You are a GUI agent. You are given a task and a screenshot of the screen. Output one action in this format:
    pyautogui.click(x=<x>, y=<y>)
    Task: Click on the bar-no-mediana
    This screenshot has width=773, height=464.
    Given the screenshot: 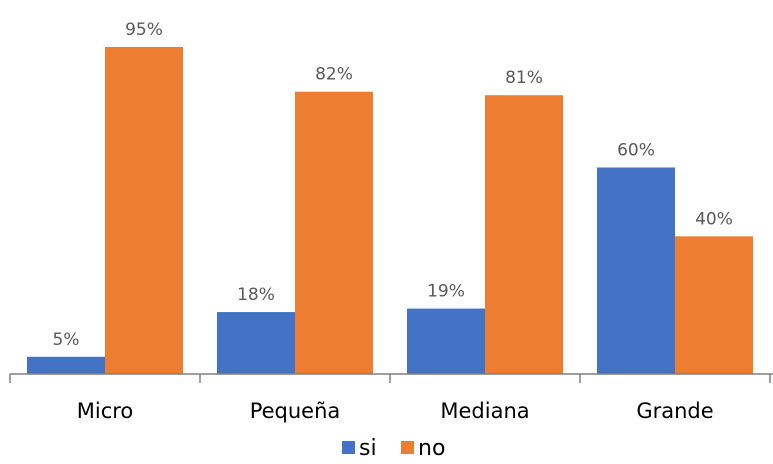 What is the action you would take?
    pyautogui.click(x=524, y=234)
    